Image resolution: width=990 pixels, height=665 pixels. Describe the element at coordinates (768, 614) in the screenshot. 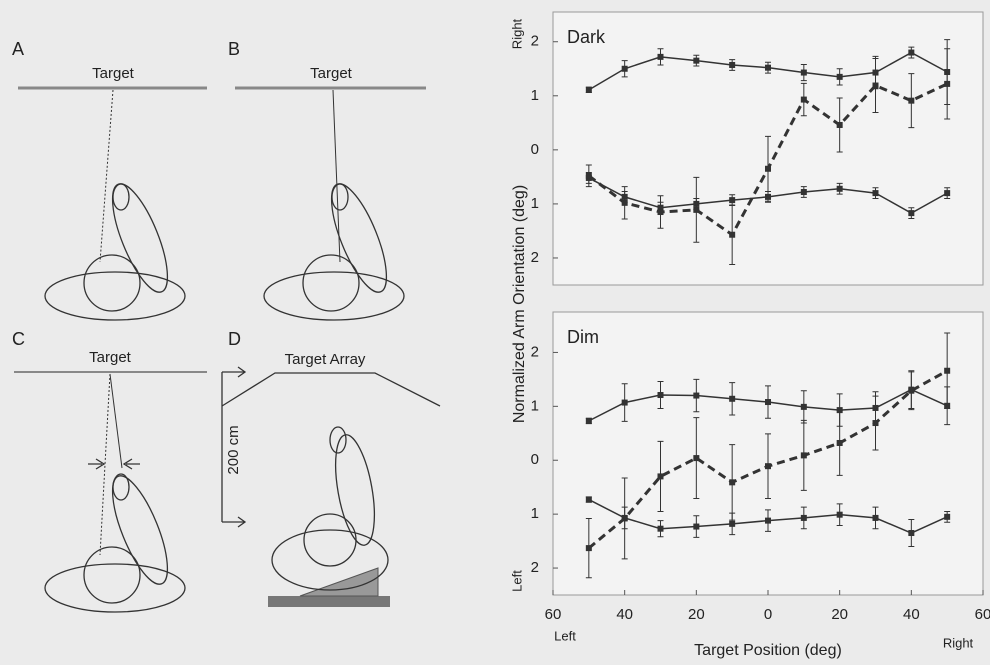

I see `x-tick-label: 0` at that location.